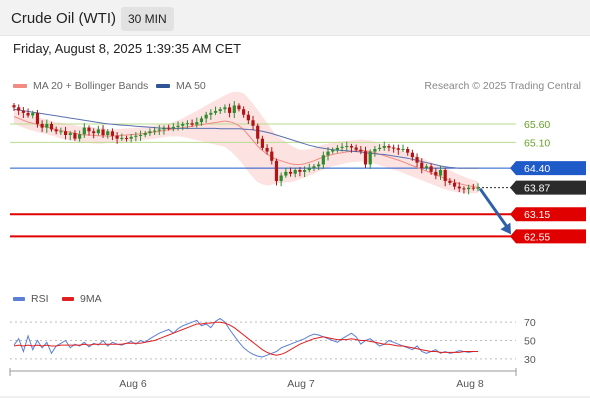 The image size is (590, 400). I want to click on legend-ma20-bollinger: MA 20 + Bollinger Bands, so click(80, 86).